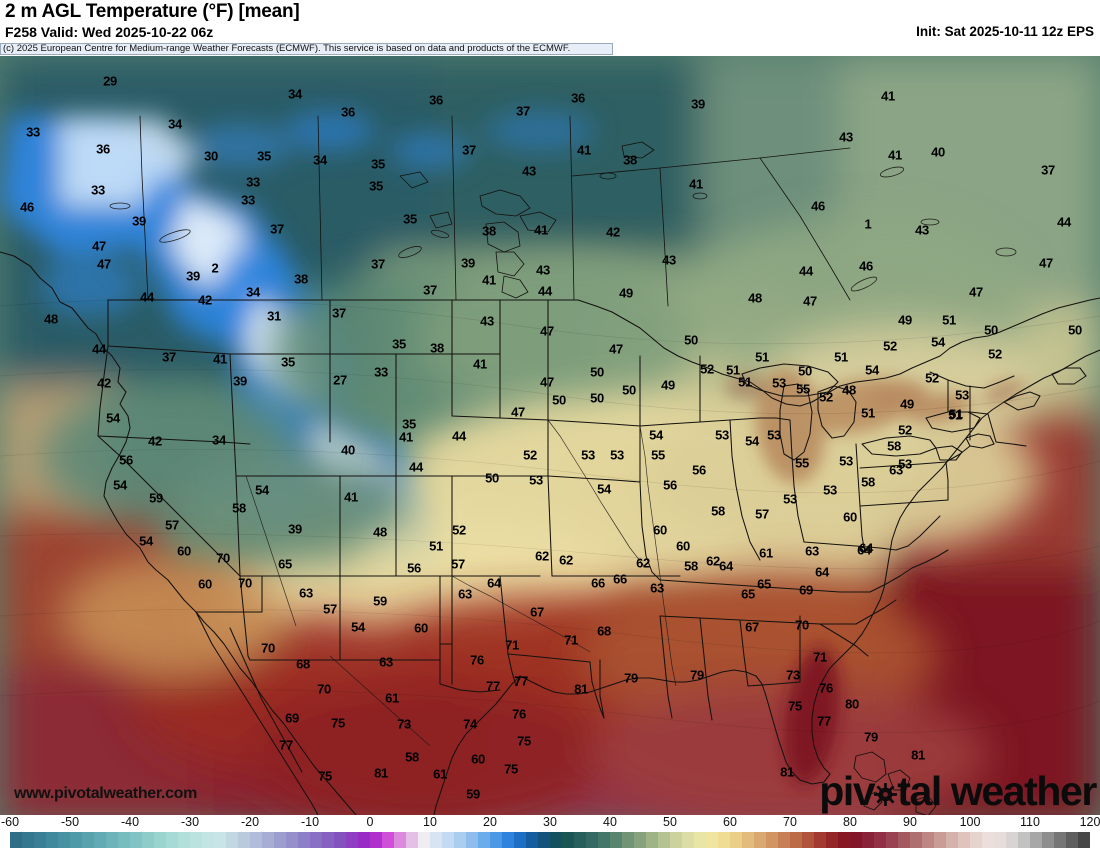 The height and width of the screenshot is (850, 1100). I want to click on gear-icon, so click(886, 794).